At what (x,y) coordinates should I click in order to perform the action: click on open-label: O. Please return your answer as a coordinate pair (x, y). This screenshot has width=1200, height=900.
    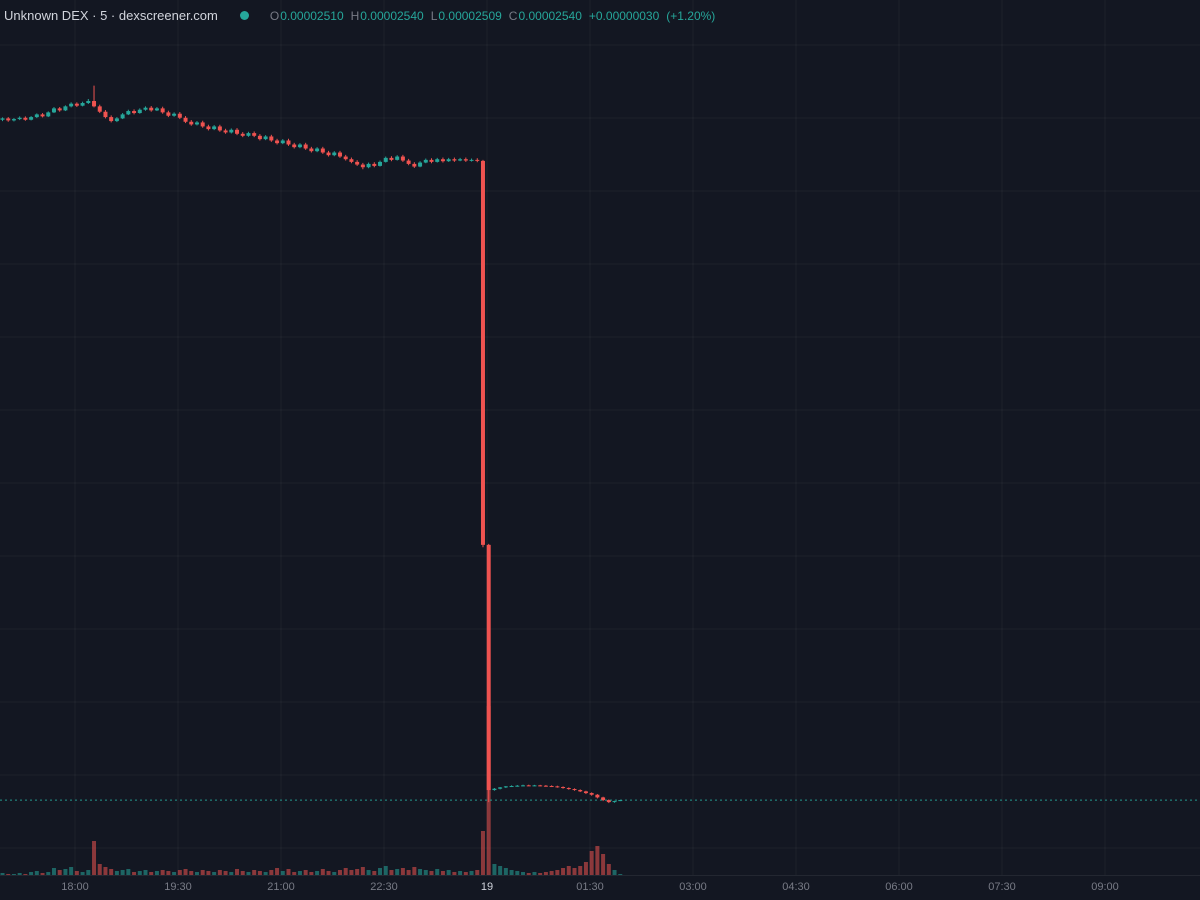
    Looking at the image, I should click on (274, 15).